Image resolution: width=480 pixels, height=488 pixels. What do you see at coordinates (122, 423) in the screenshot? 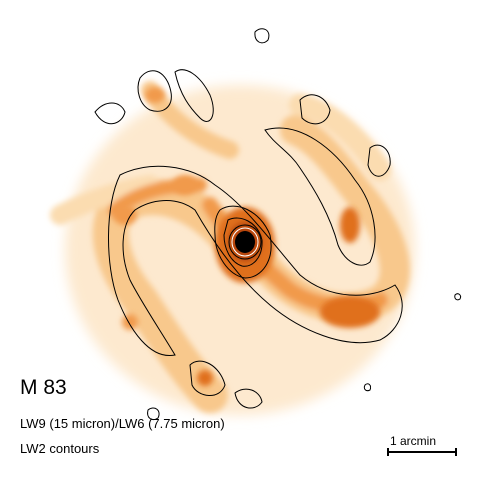
I see `band-ratio-label: LW9 (15 micron)/LW6 (7.75 micron)` at bounding box center [122, 423].